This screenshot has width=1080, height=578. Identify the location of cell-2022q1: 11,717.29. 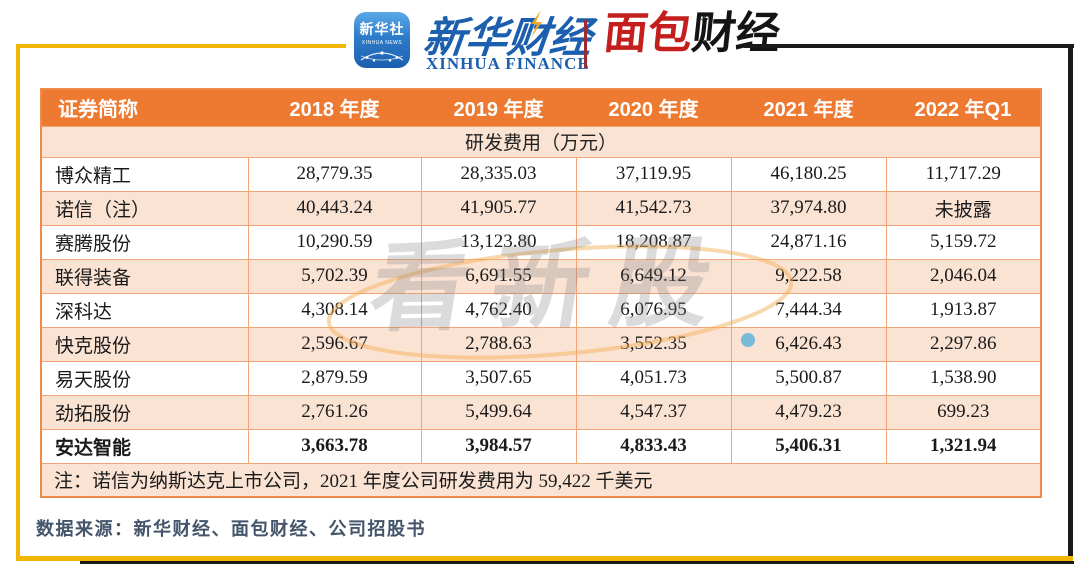
(963, 174).